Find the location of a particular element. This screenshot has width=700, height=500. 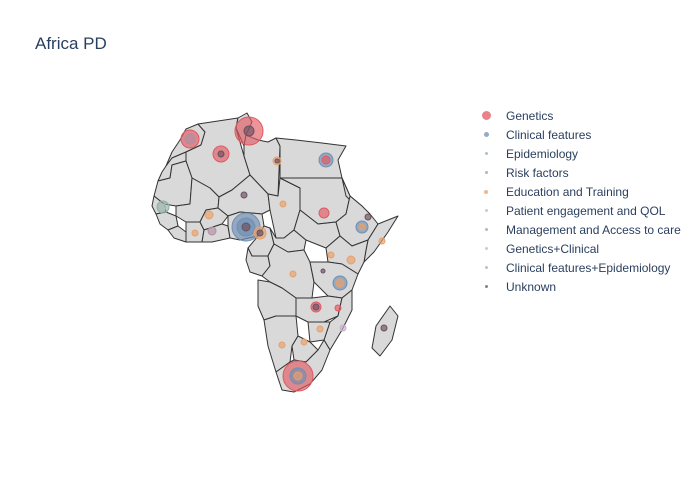

page-title: Africa PD is located at coordinates (71, 43).